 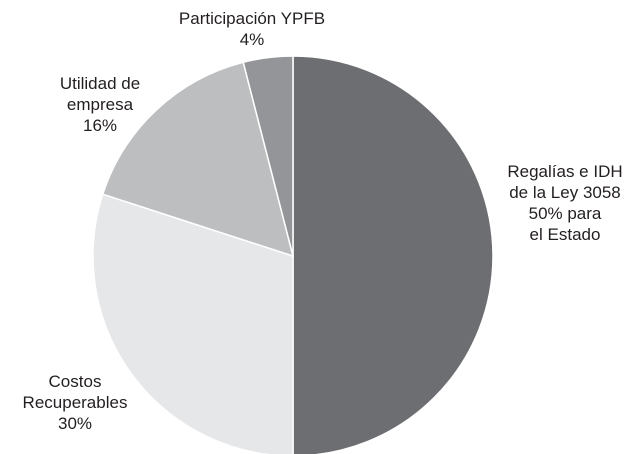 I want to click on value-label: 50% para el Estado, so click(x=565, y=224).